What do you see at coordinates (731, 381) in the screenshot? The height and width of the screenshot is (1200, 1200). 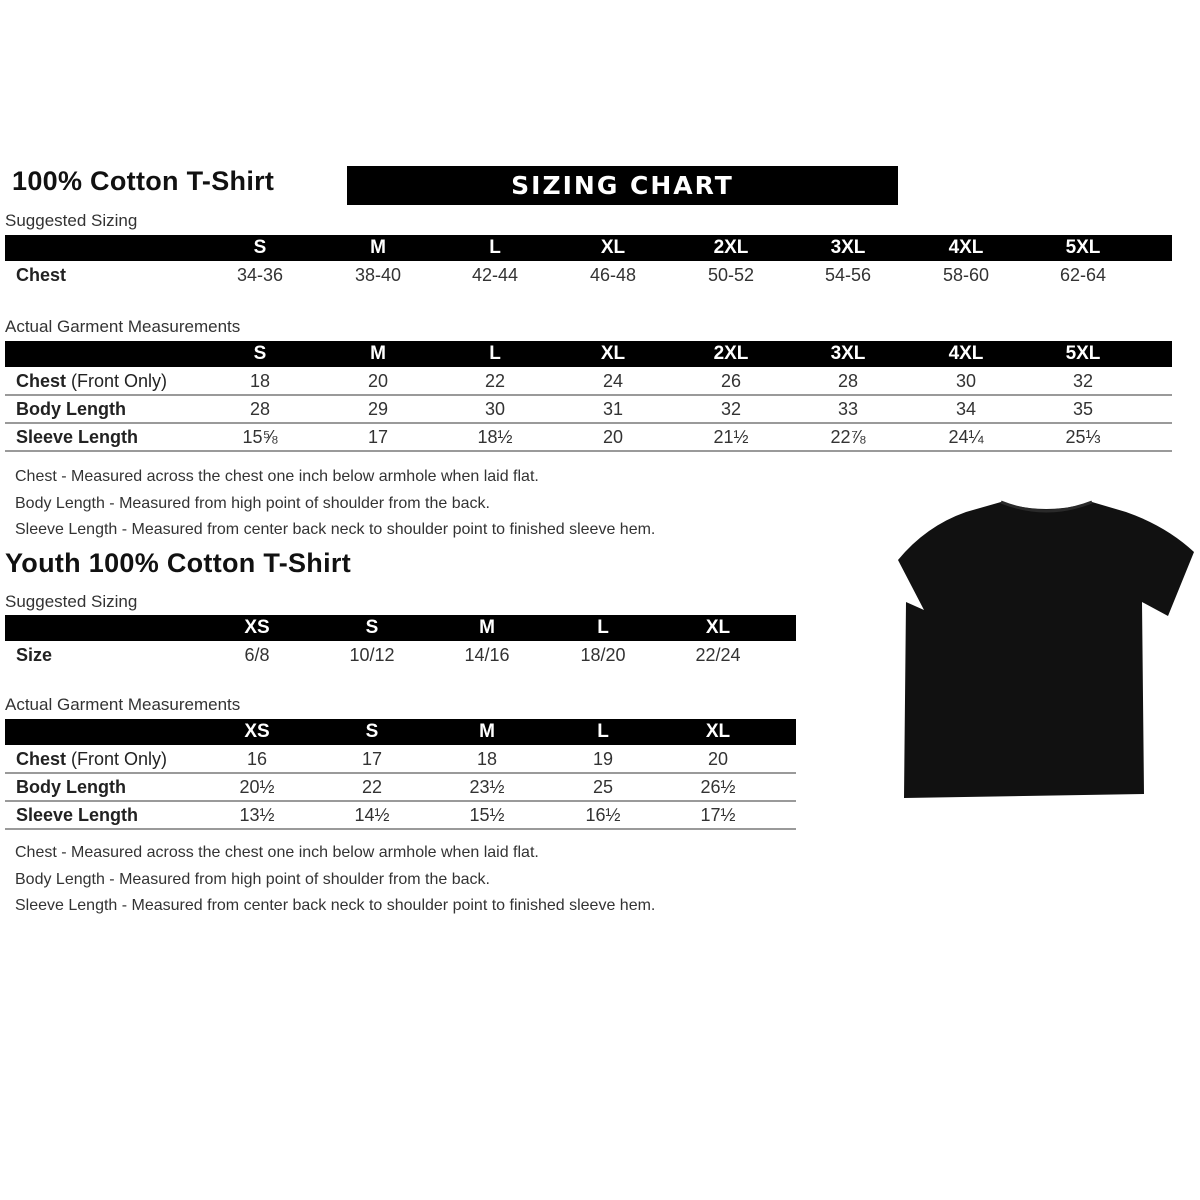 I see `table-cell: 26` at bounding box center [731, 381].